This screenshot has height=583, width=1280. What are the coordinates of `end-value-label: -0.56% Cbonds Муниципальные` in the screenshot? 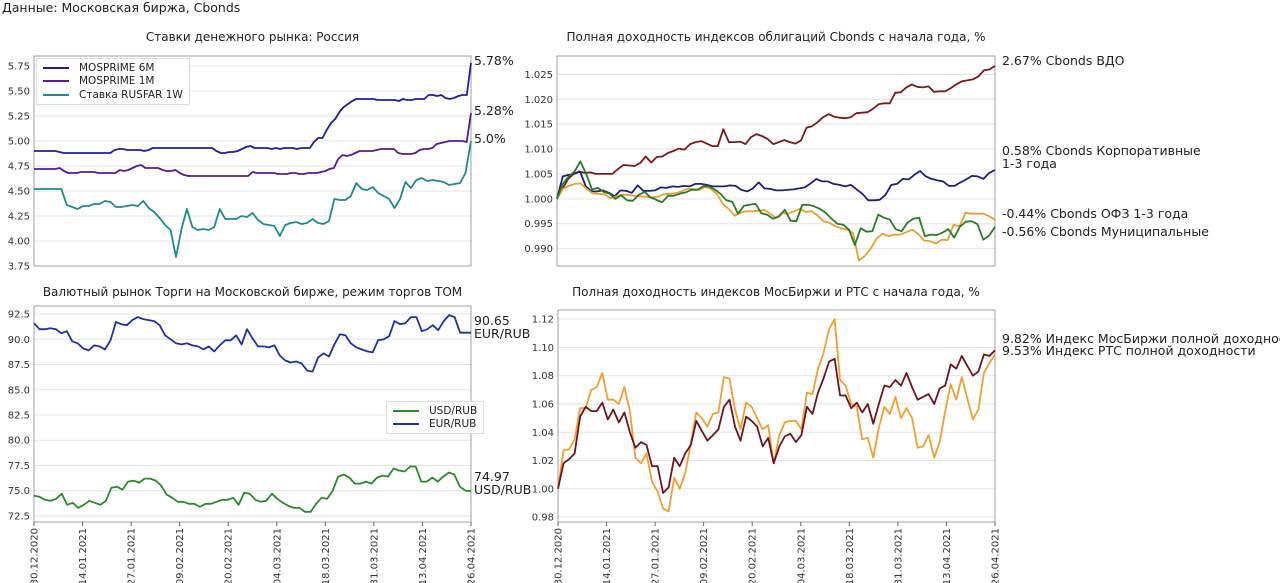 It's located at (1105, 231).